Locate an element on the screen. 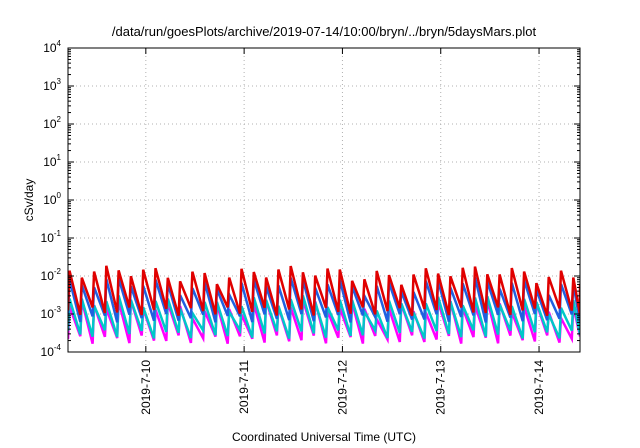 The image size is (640, 448). y-tick-exponent: -1 is located at coordinates (58, 233).